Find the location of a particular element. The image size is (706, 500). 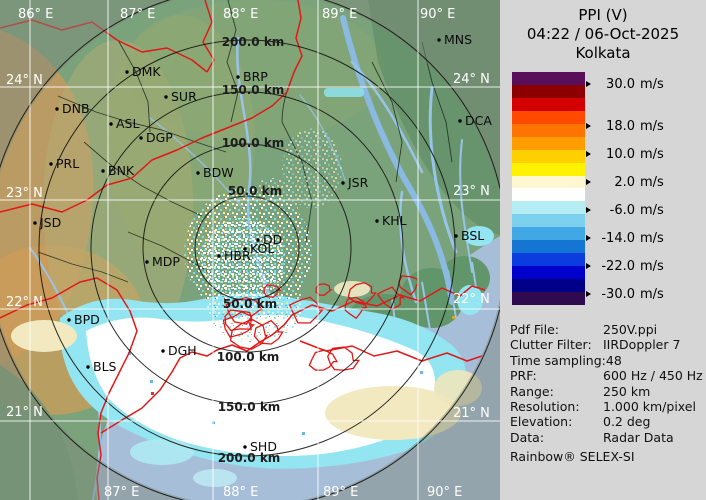

city-marker-JSD is located at coordinates (35, 223).